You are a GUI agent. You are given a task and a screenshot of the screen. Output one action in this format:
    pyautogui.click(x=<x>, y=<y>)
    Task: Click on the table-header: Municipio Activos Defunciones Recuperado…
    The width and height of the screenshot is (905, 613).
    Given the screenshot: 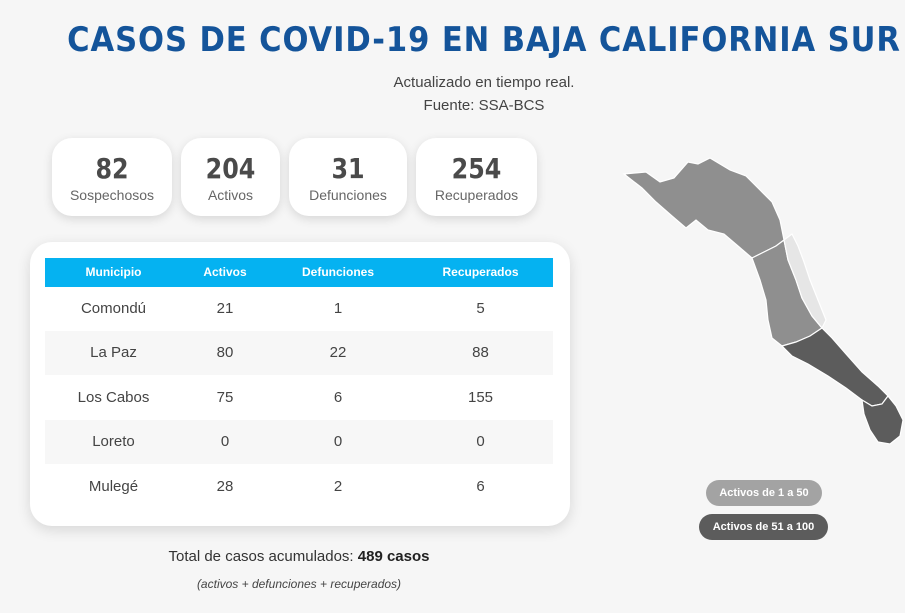 What is the action you would take?
    pyautogui.click(x=299, y=272)
    